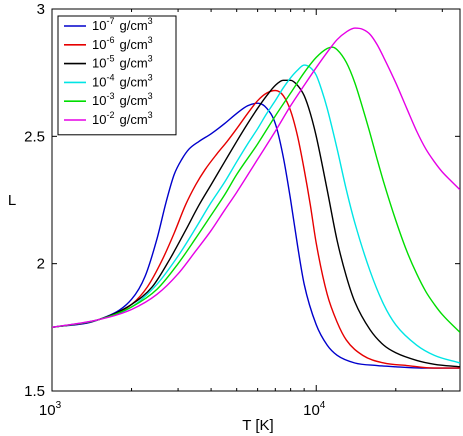  I want to click on x-tick-label: 10³, so click(50, 409).